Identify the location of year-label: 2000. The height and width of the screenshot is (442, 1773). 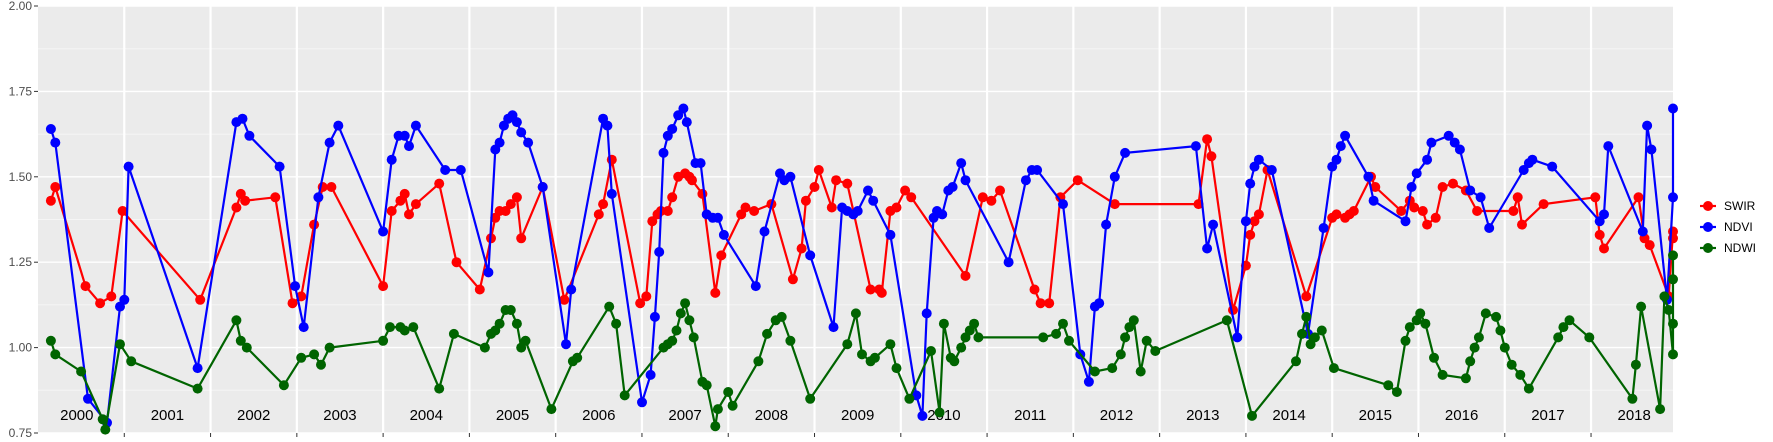
(76, 415).